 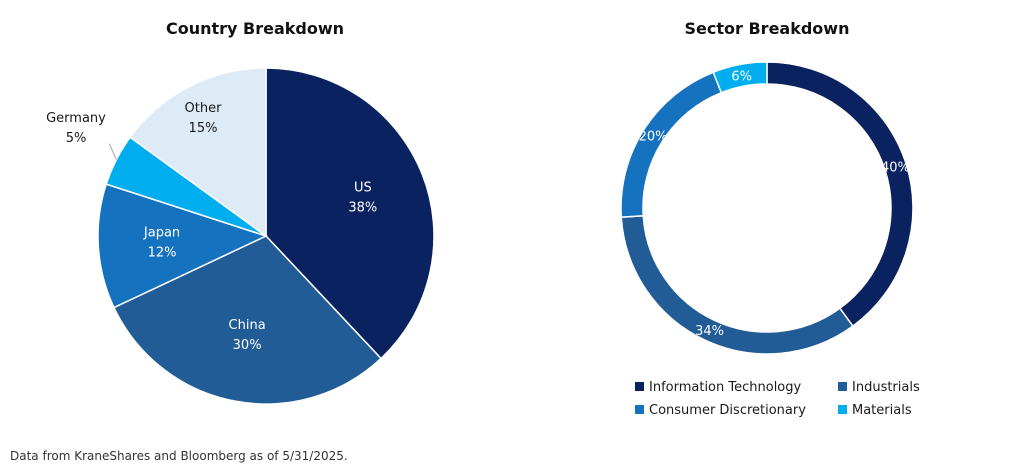 What do you see at coordinates (725, 387) in the screenshot?
I see `legend-label-information-technology: Information Technology` at bounding box center [725, 387].